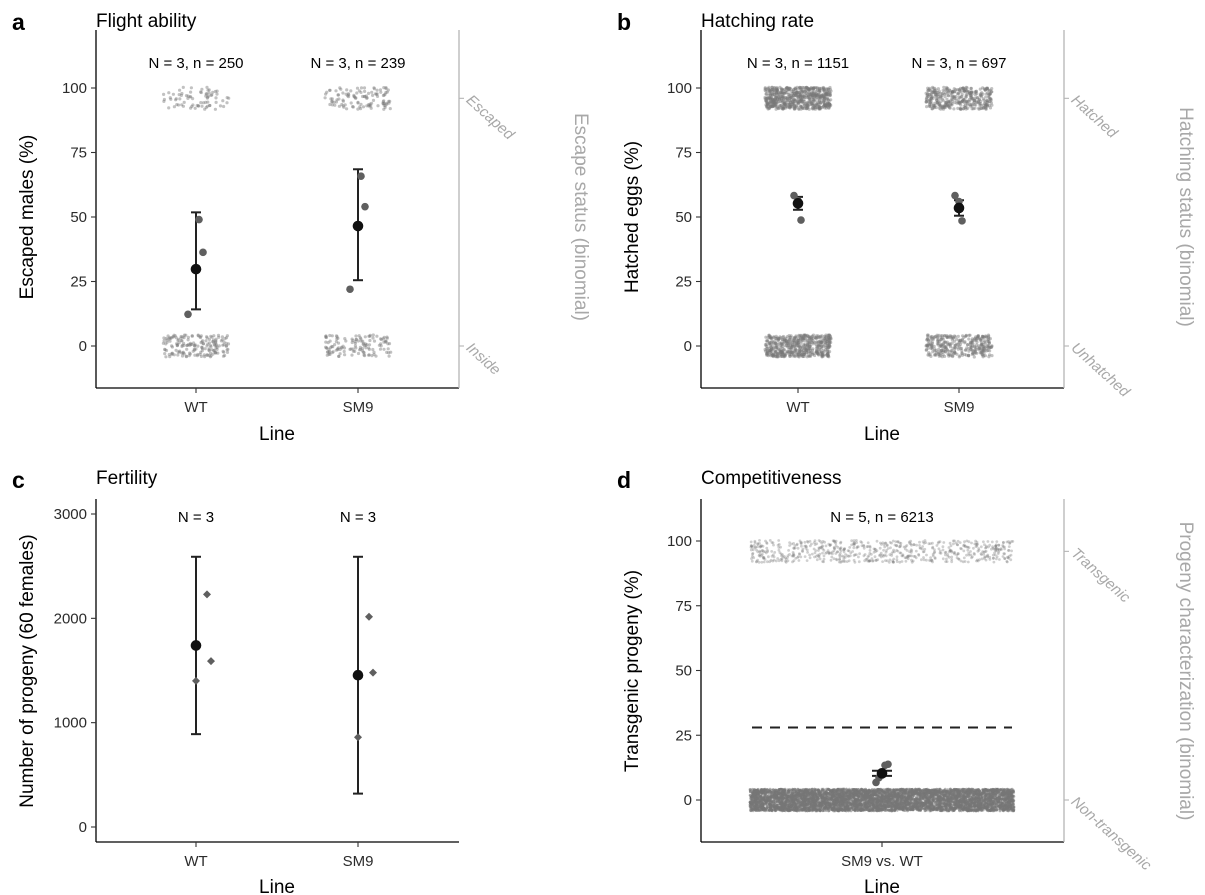  Describe the element at coordinates (490, 118) in the screenshot. I see `right-tick-label: Escaped` at that location.